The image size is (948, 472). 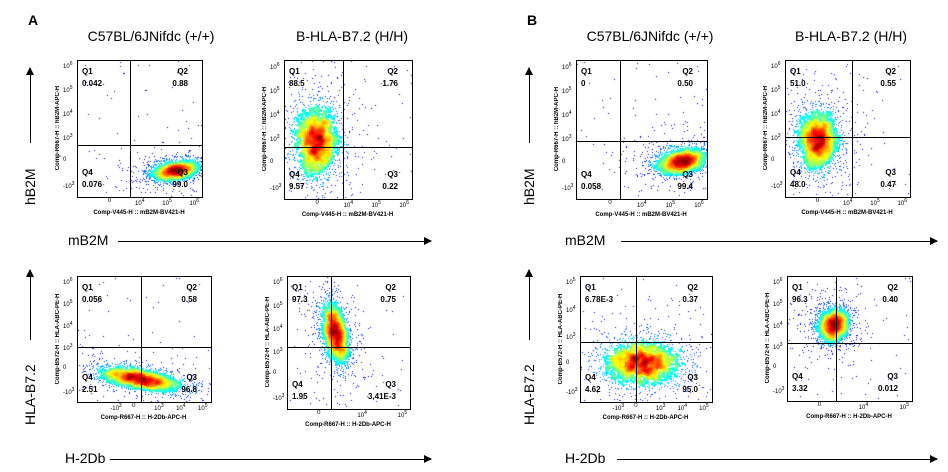 What do you see at coordinates (620, 130) in the screenshot?
I see `plot-b-row1-wt-gate-vertical` at bounding box center [620, 130].